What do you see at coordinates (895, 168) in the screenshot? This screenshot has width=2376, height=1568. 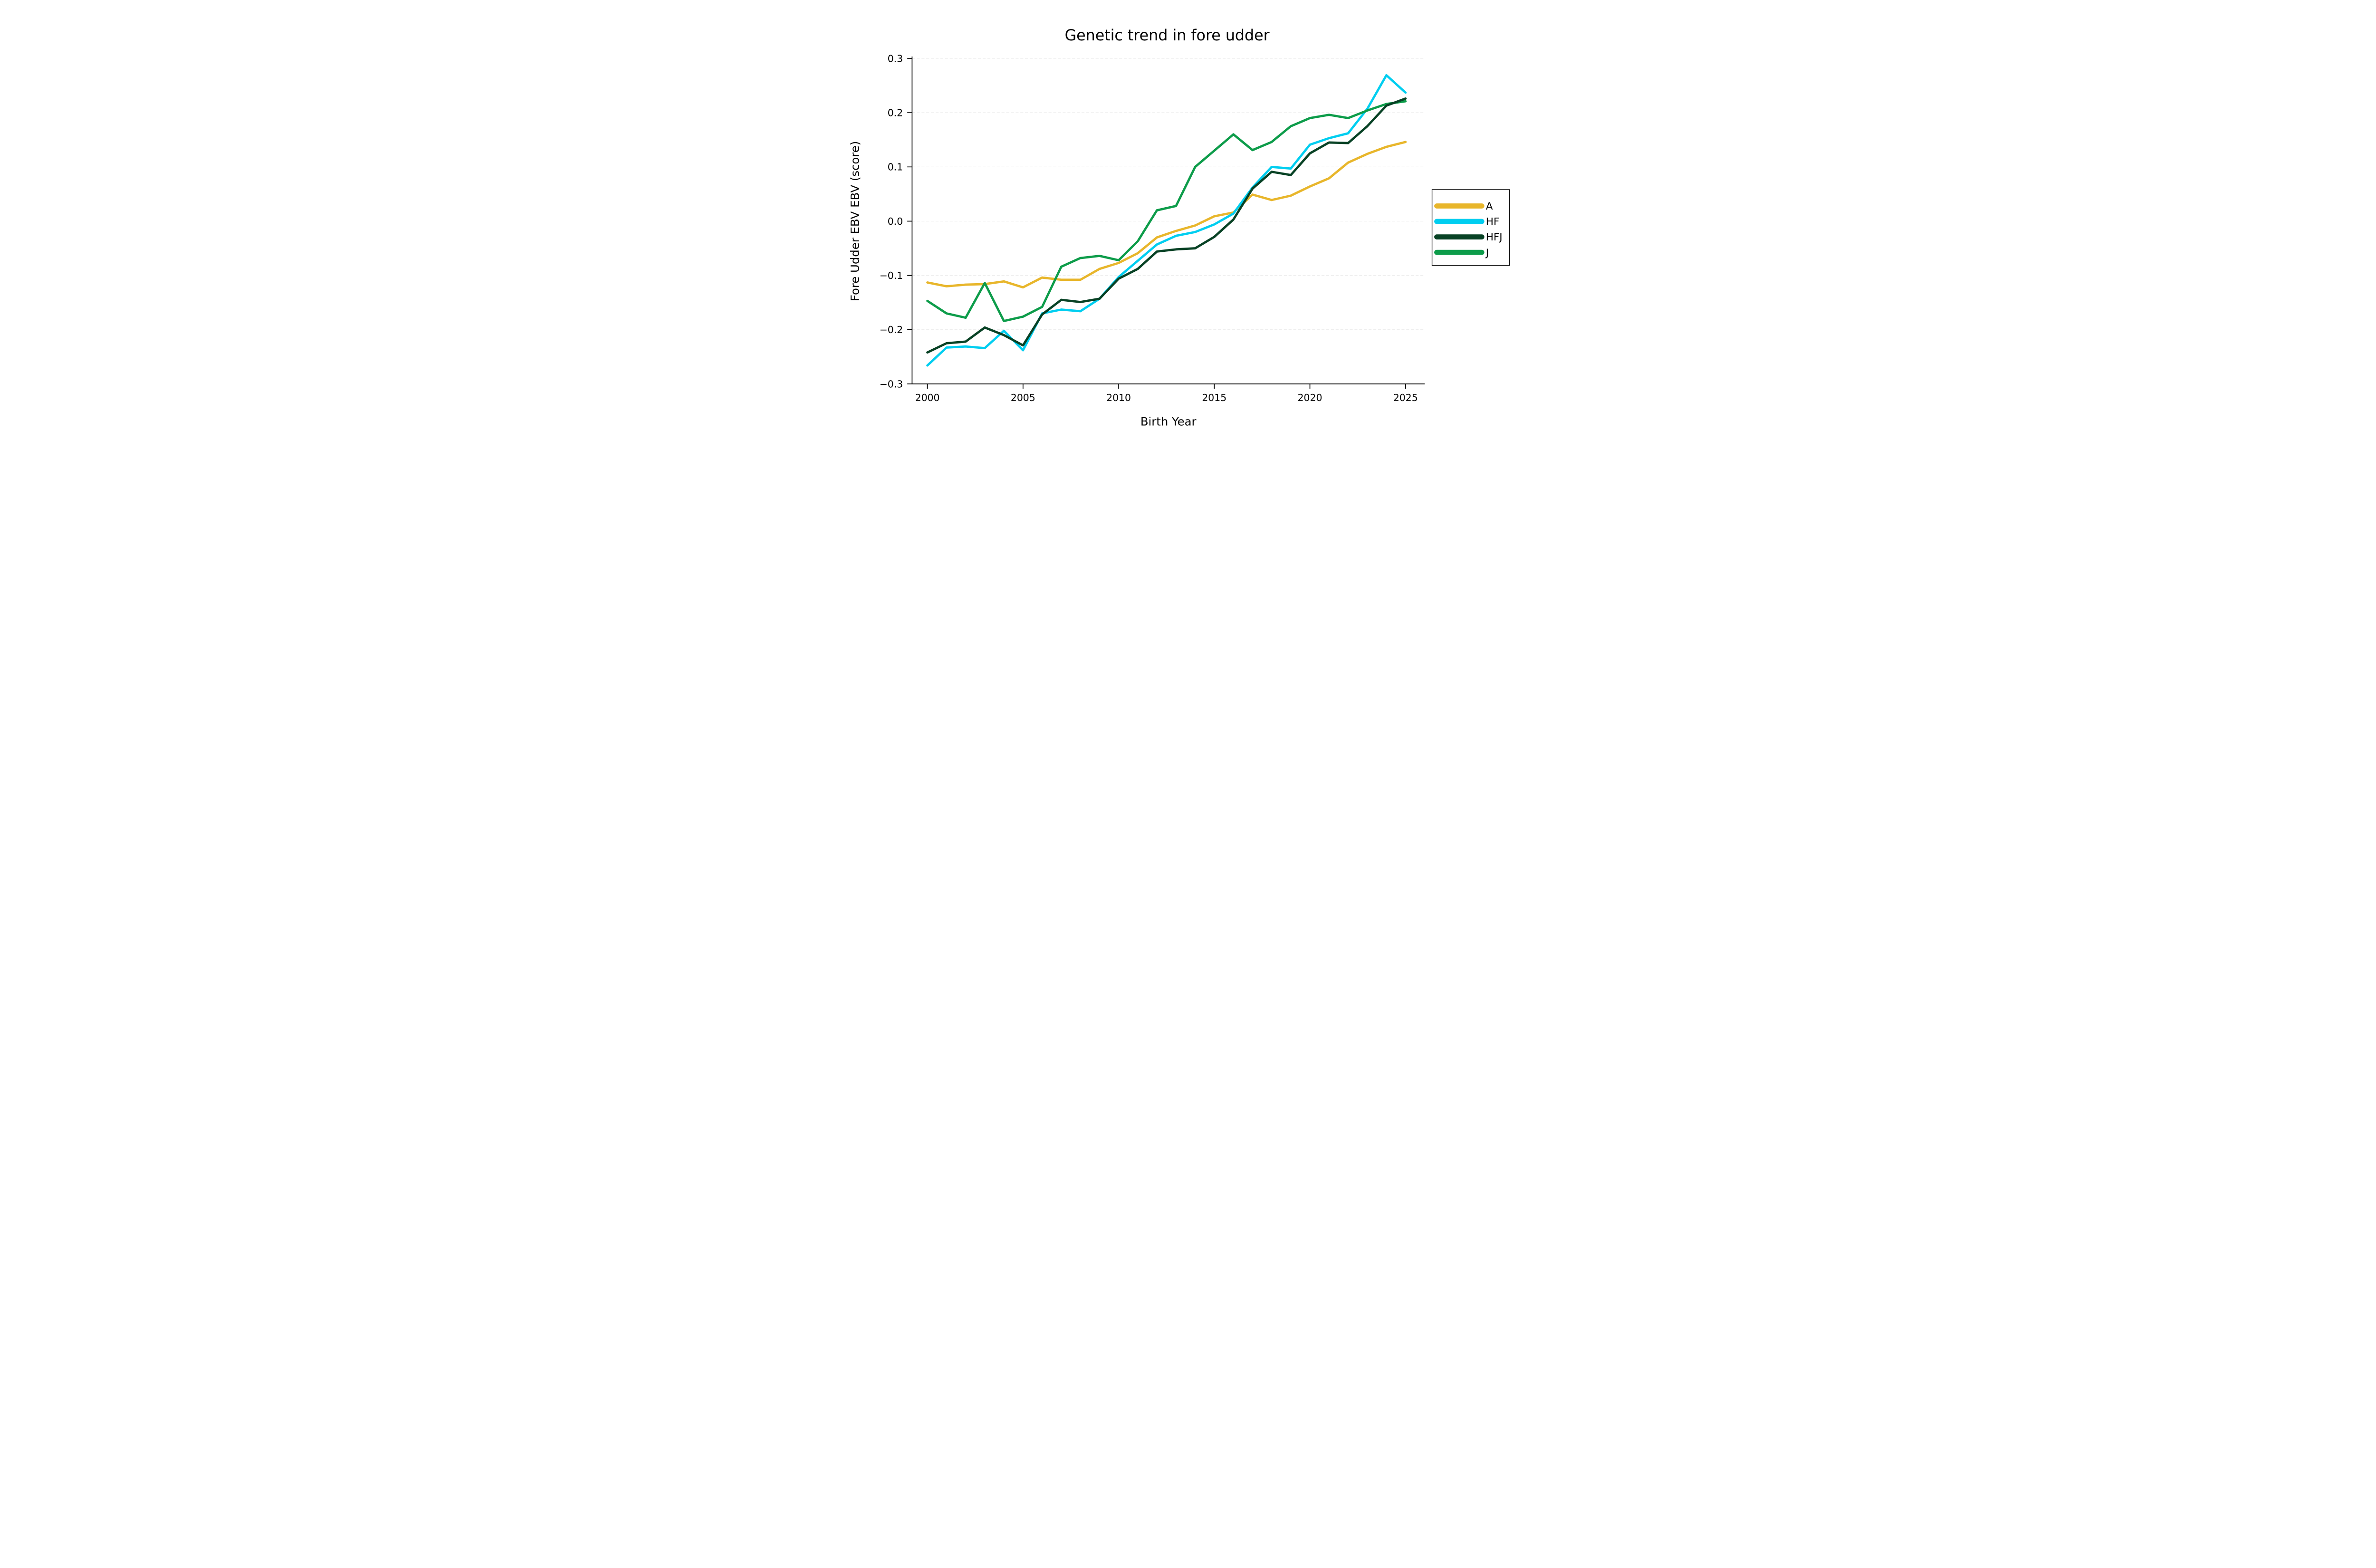 I see `y-tick-label: 0.1` at bounding box center [895, 168].